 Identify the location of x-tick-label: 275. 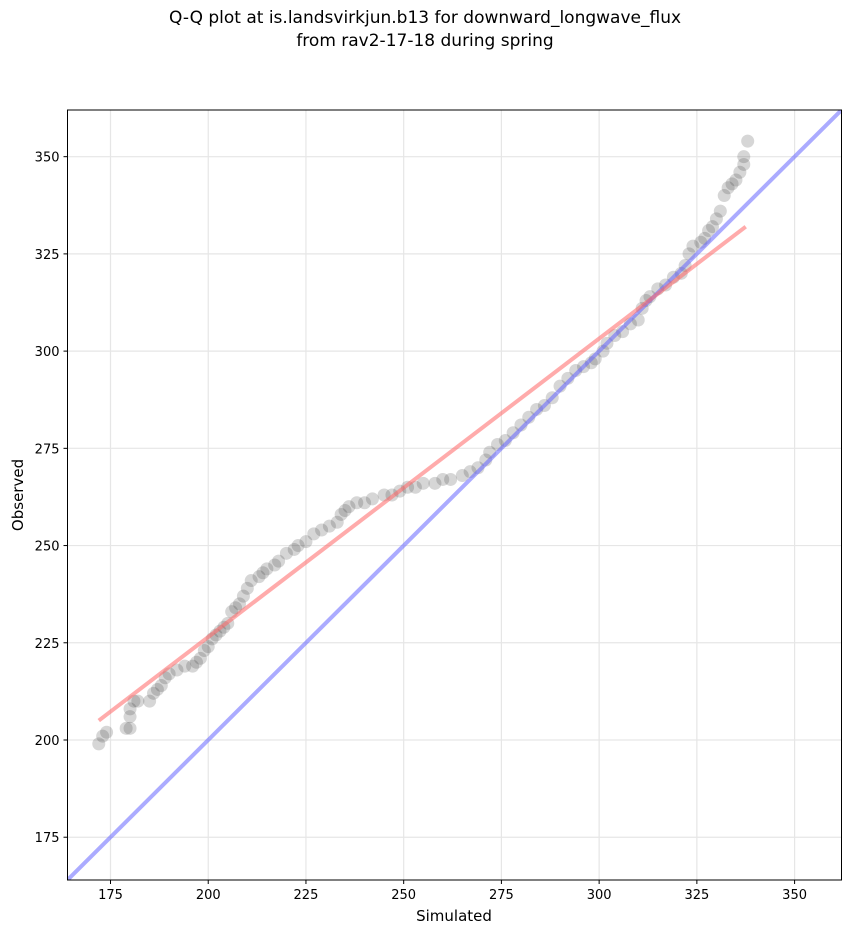
(501, 895).